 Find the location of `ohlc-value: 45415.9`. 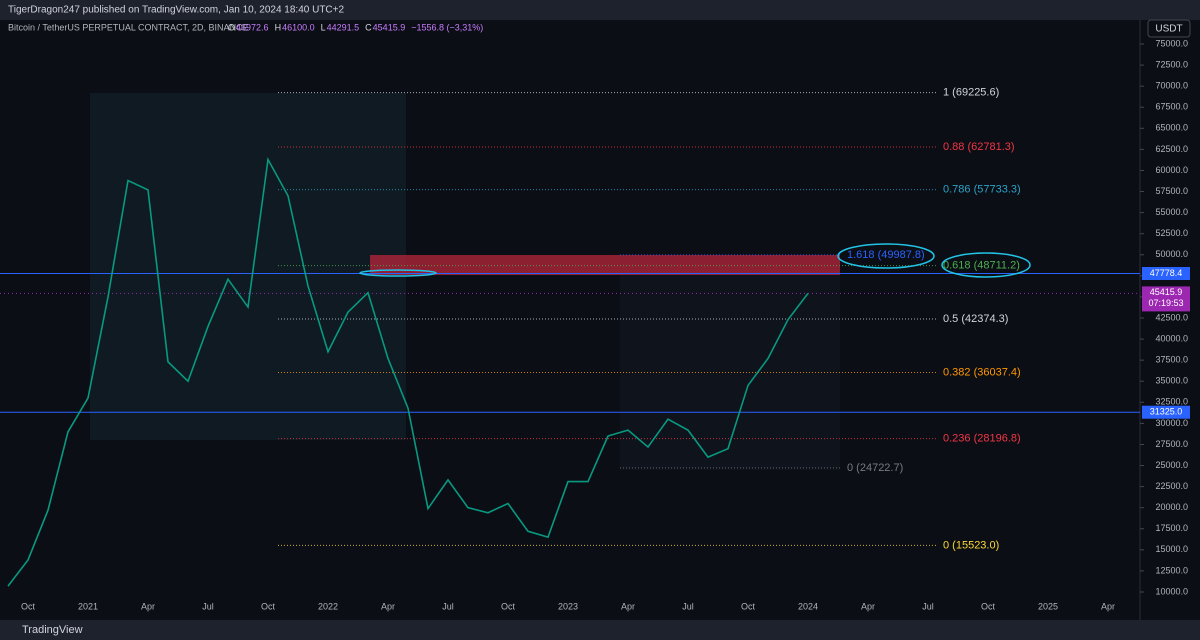

ohlc-value: 45415.9 is located at coordinates (389, 27).